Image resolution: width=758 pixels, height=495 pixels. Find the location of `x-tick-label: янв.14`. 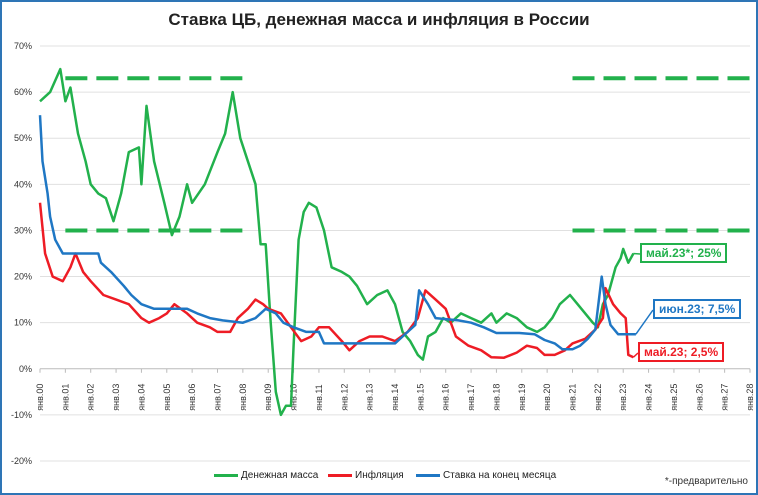

x-tick-label: янв.14 is located at coordinates (395, 397).